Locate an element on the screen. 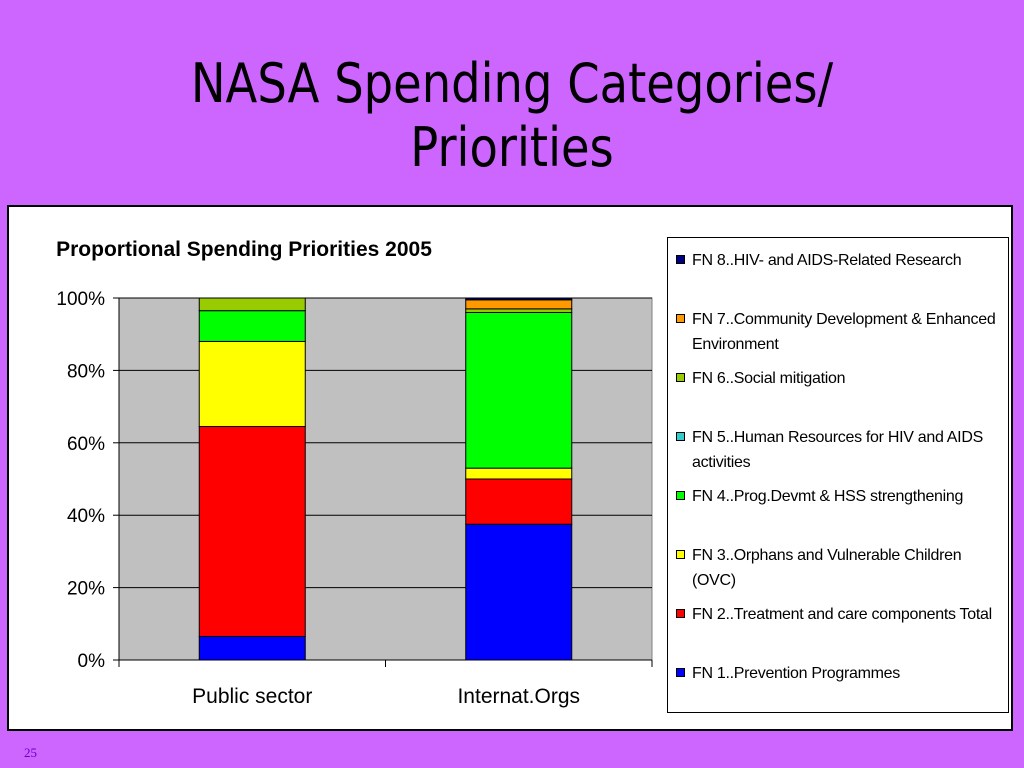 This screenshot has height=768, width=1024. legend-label: FN 6..Social mitigation is located at coordinates (769, 378).